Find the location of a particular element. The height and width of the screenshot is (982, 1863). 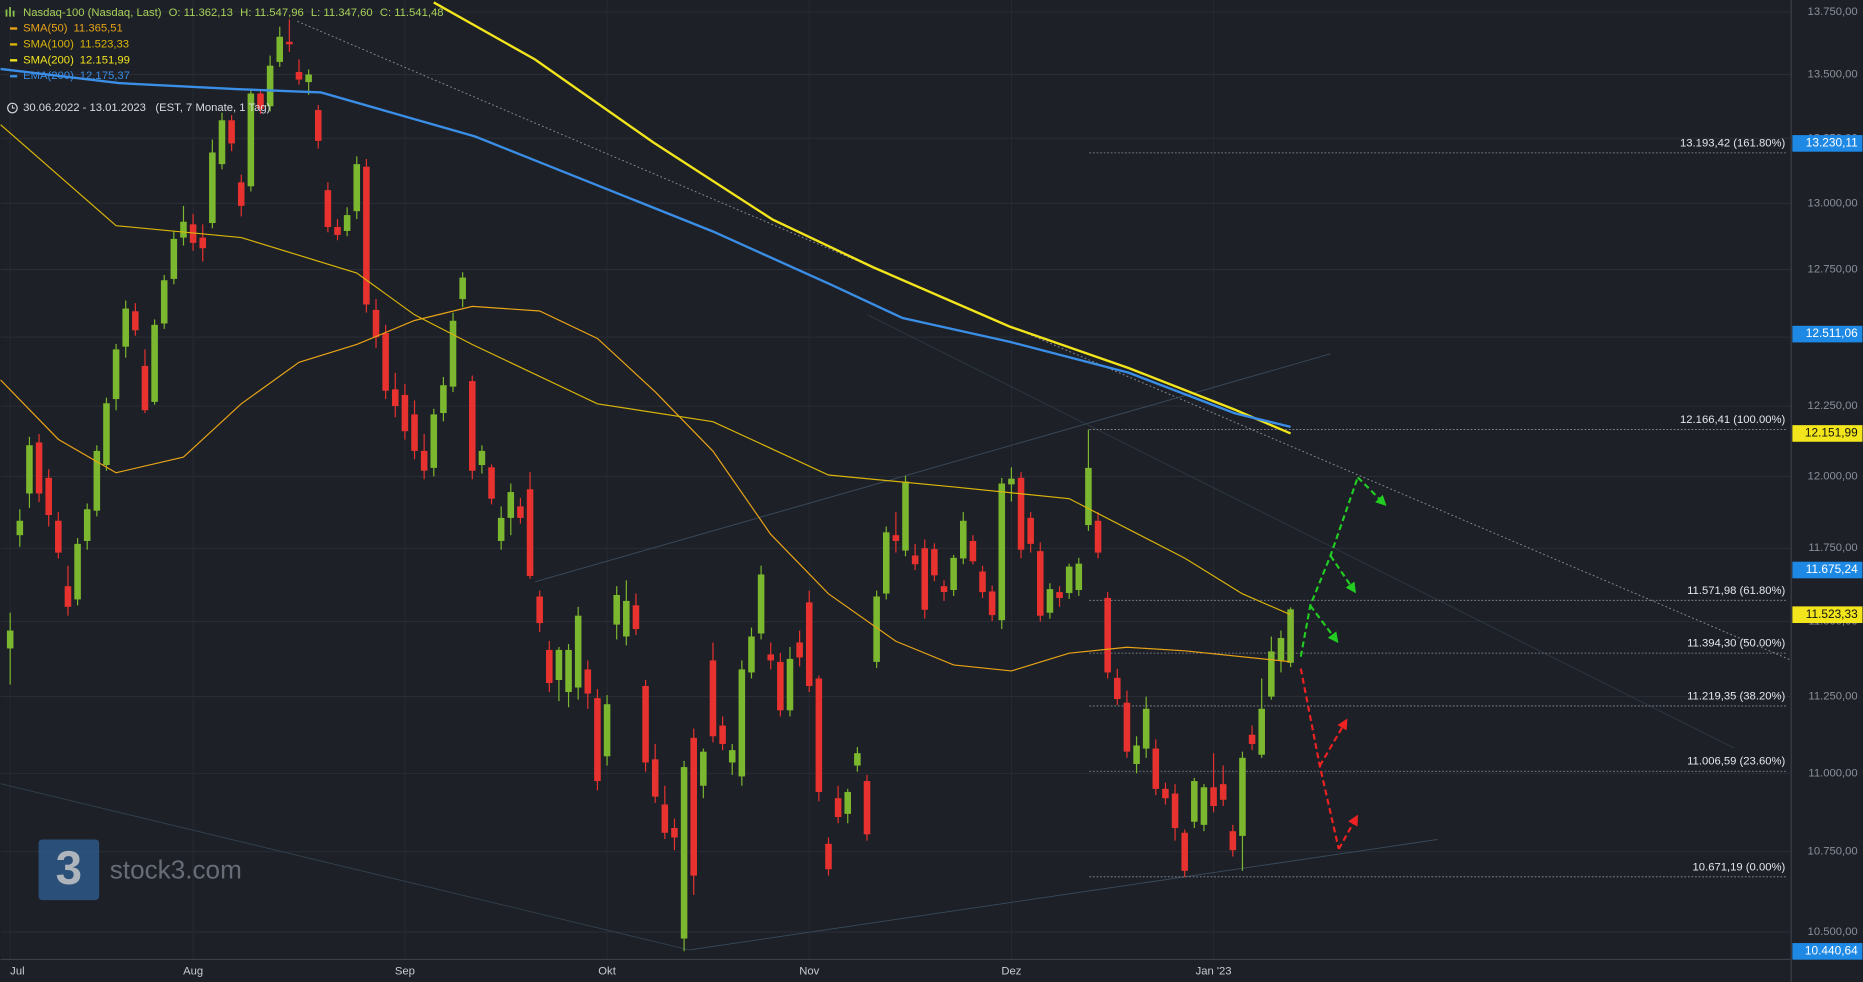

bull-path is located at coordinates (1329, 566).